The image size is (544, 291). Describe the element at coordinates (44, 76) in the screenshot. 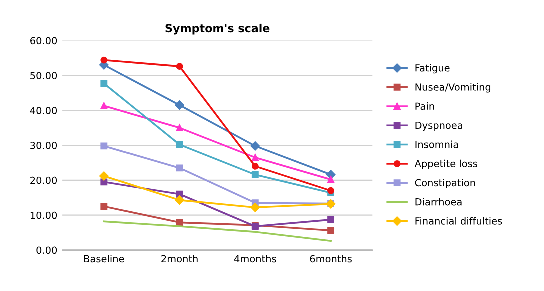

I see `y-tick-label: 50.00` at that location.